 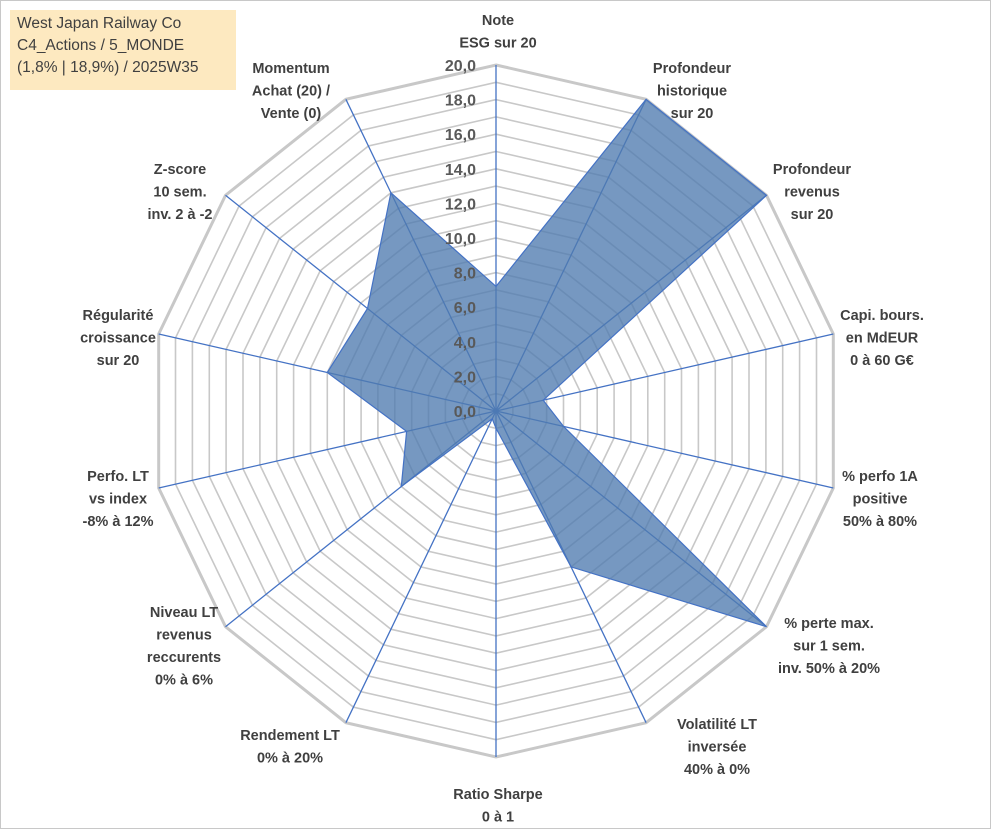 I want to click on axis-label-line: Niveau LT, so click(x=184, y=613).